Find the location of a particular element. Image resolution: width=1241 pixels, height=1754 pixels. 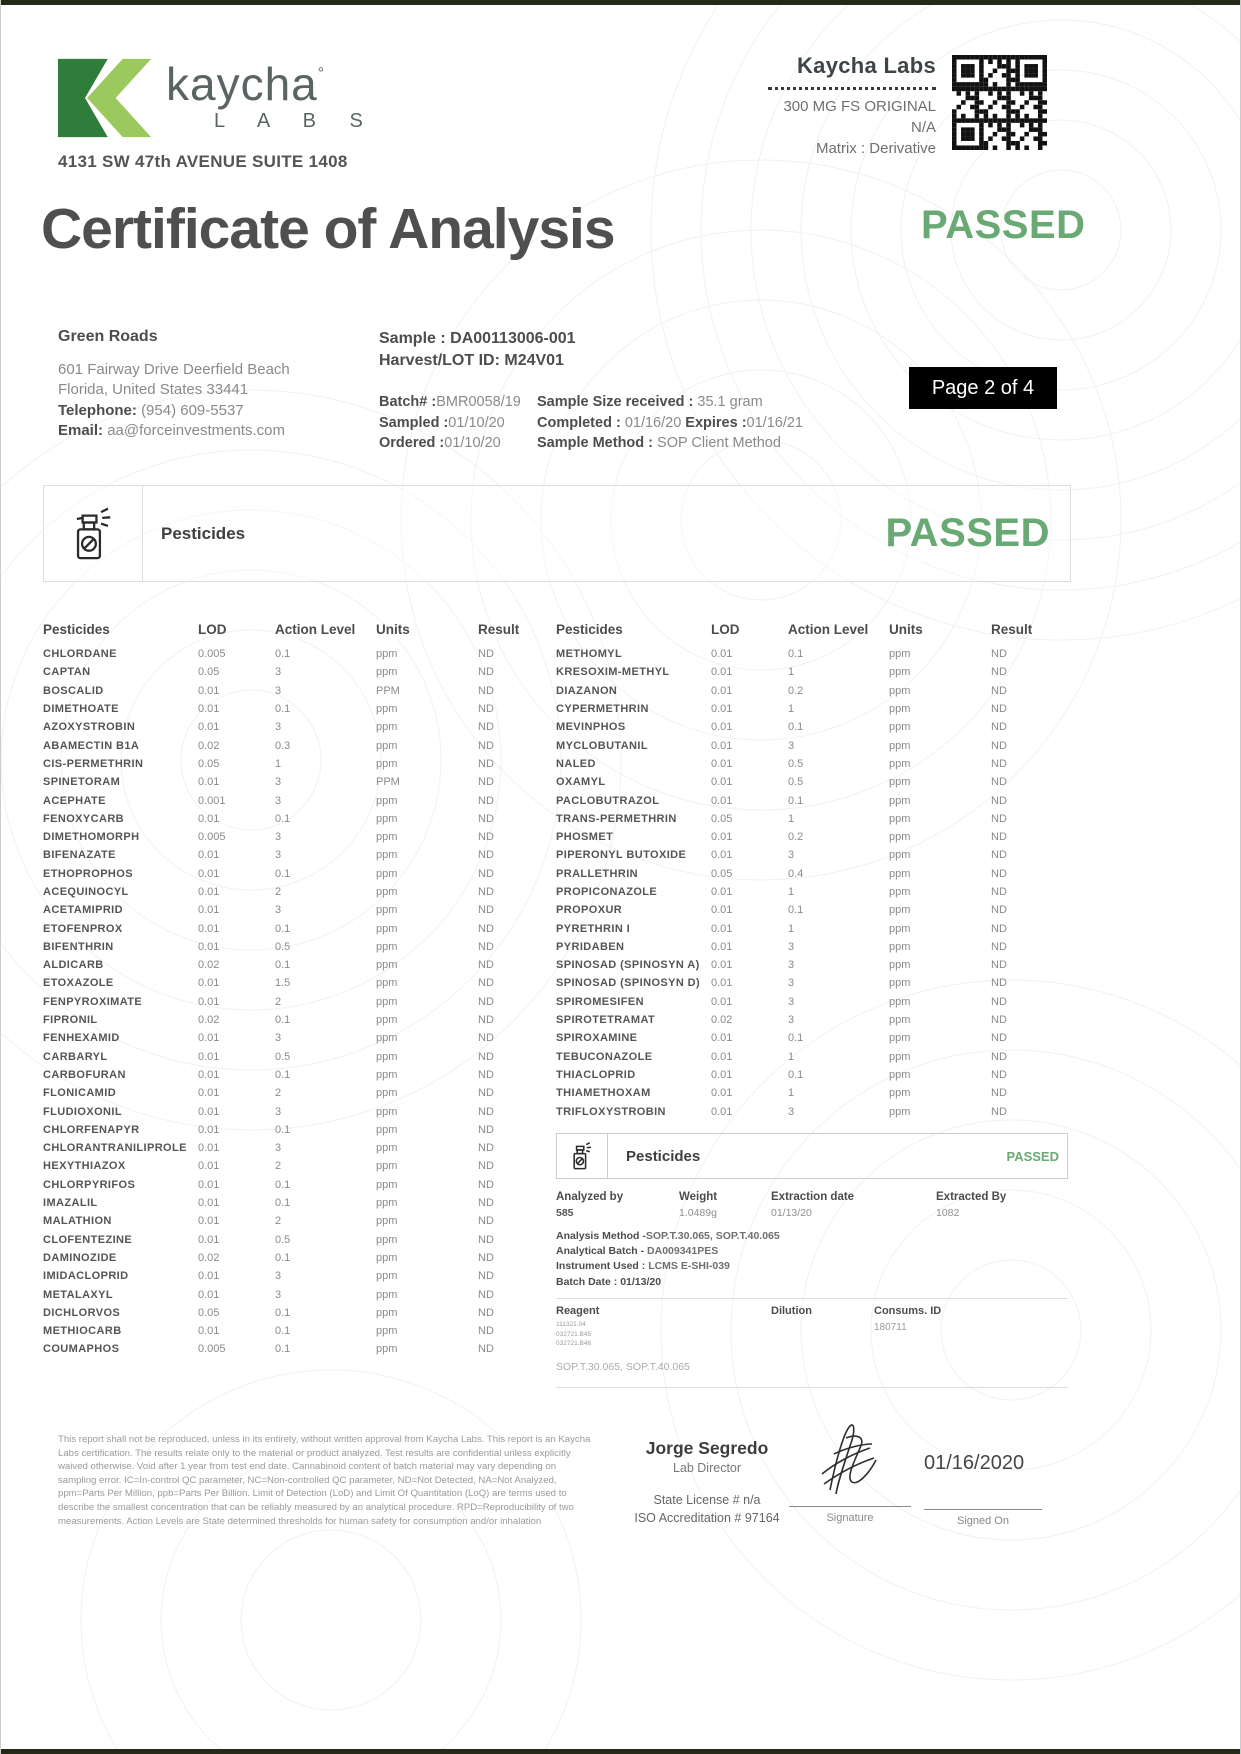

table-row: DIAZANON 0.01 0.2 ppm ND is located at coordinates (812, 691).